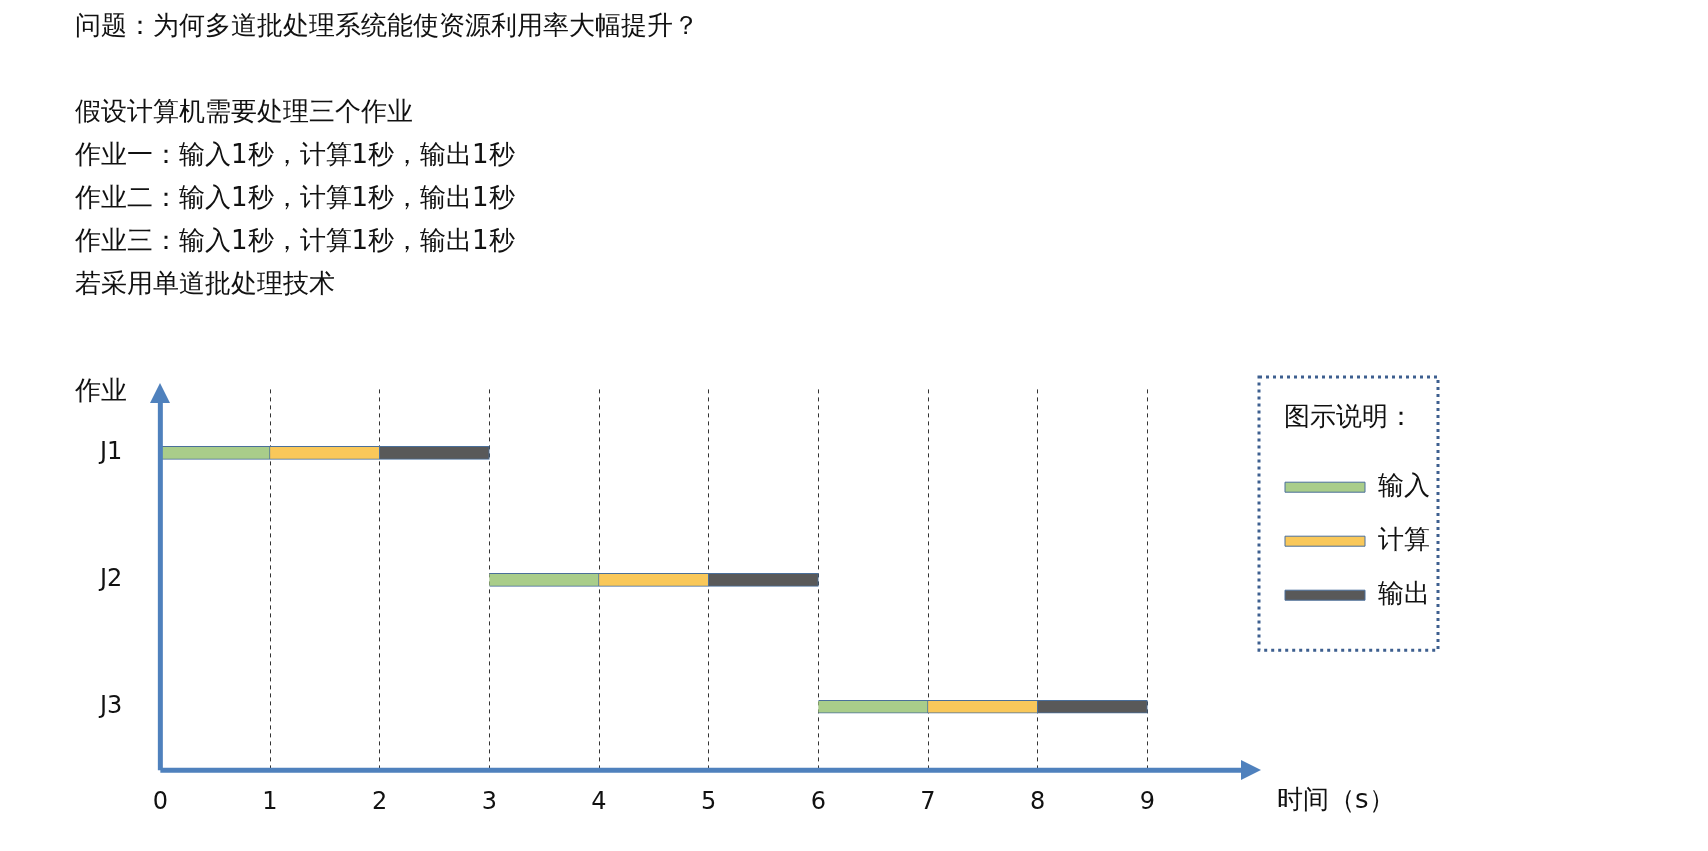  I want to click on x-tick-label: 5, so click(709, 800).